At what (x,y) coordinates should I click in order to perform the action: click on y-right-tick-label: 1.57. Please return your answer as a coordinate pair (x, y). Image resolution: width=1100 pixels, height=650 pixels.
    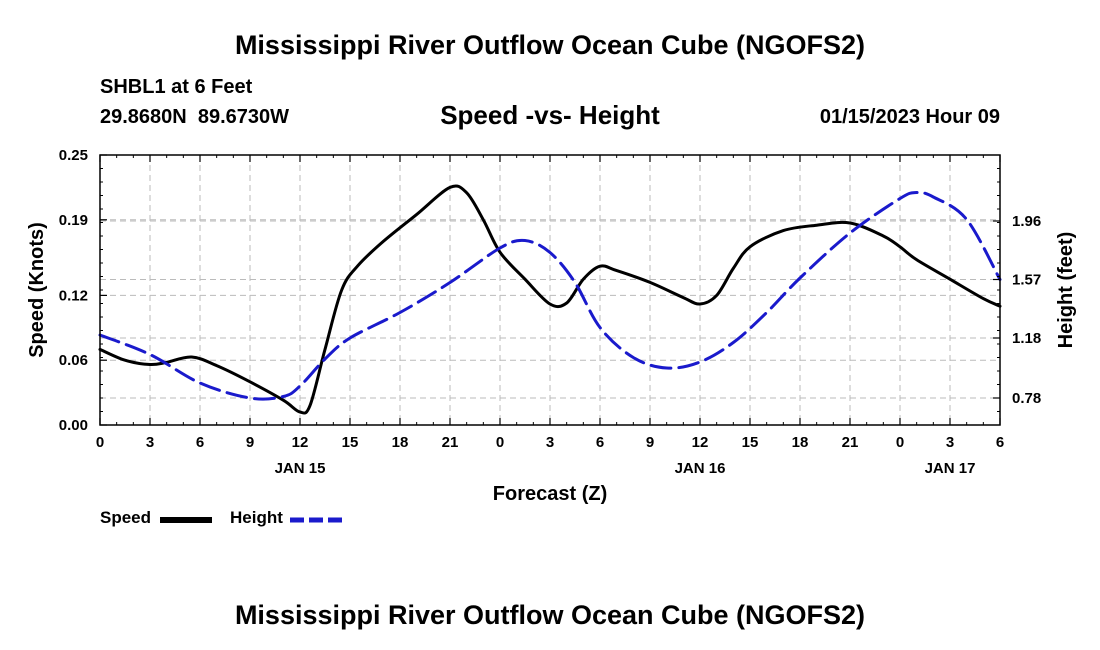
    Looking at the image, I should click on (1026, 280).